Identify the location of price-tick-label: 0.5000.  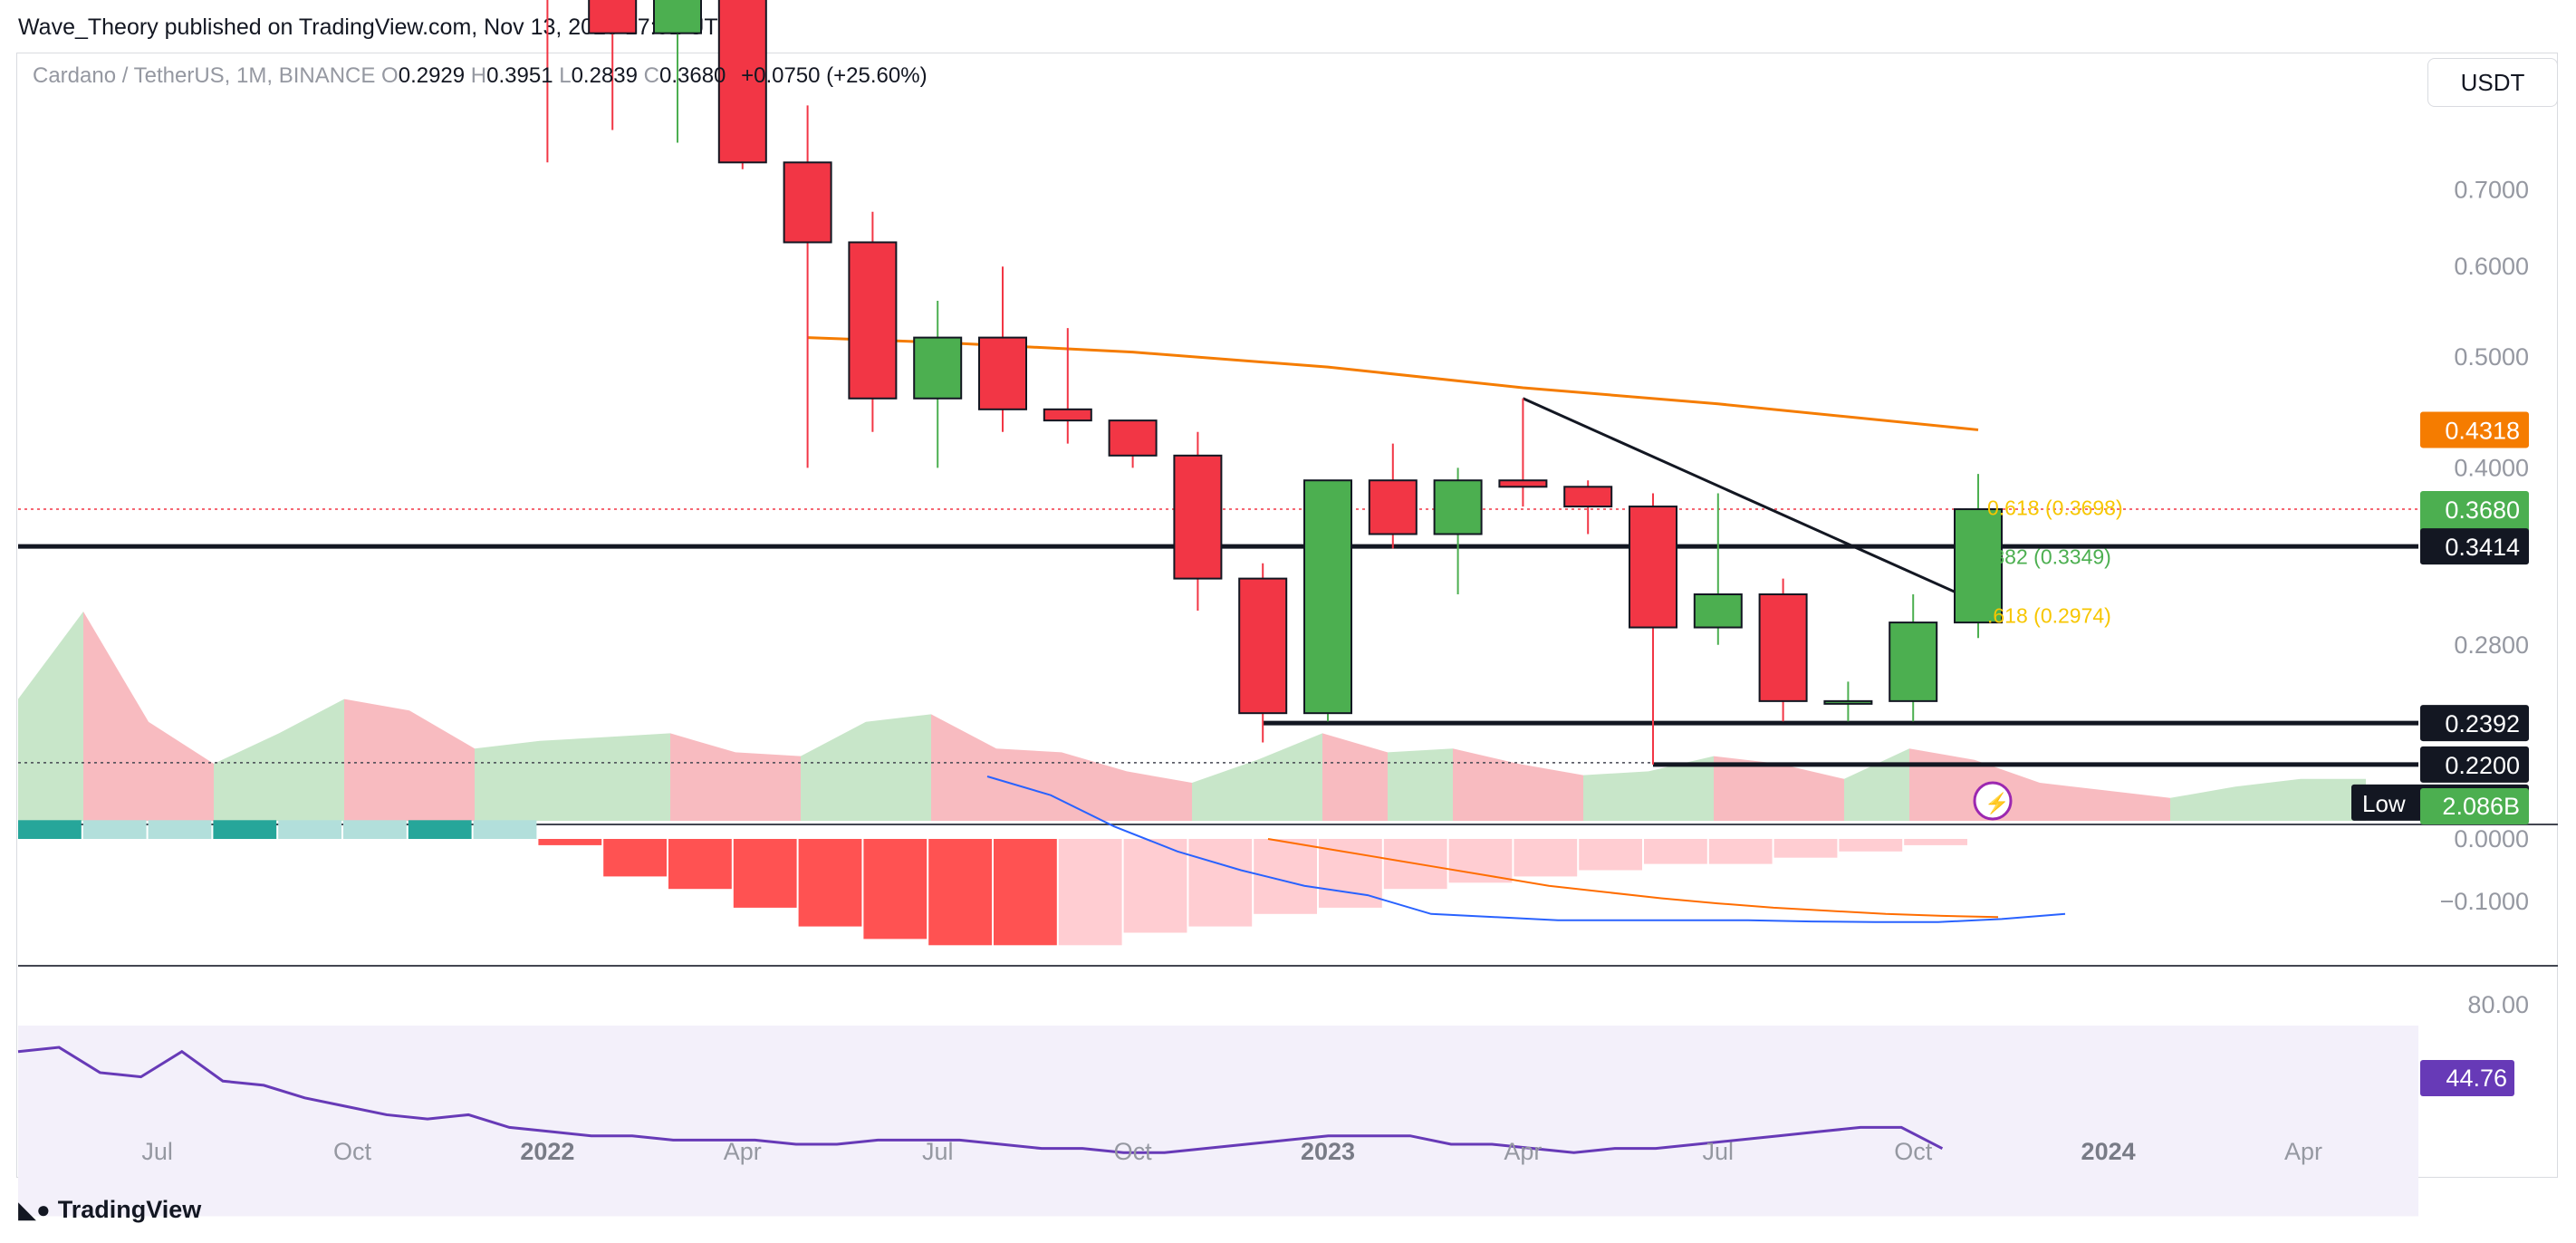
(2491, 357).